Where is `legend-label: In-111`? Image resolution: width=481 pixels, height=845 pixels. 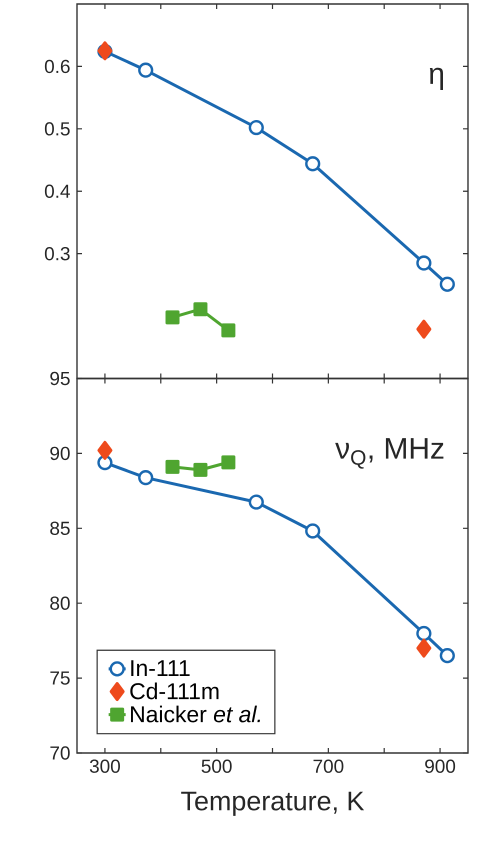 legend-label: In-111 is located at coordinates (160, 668).